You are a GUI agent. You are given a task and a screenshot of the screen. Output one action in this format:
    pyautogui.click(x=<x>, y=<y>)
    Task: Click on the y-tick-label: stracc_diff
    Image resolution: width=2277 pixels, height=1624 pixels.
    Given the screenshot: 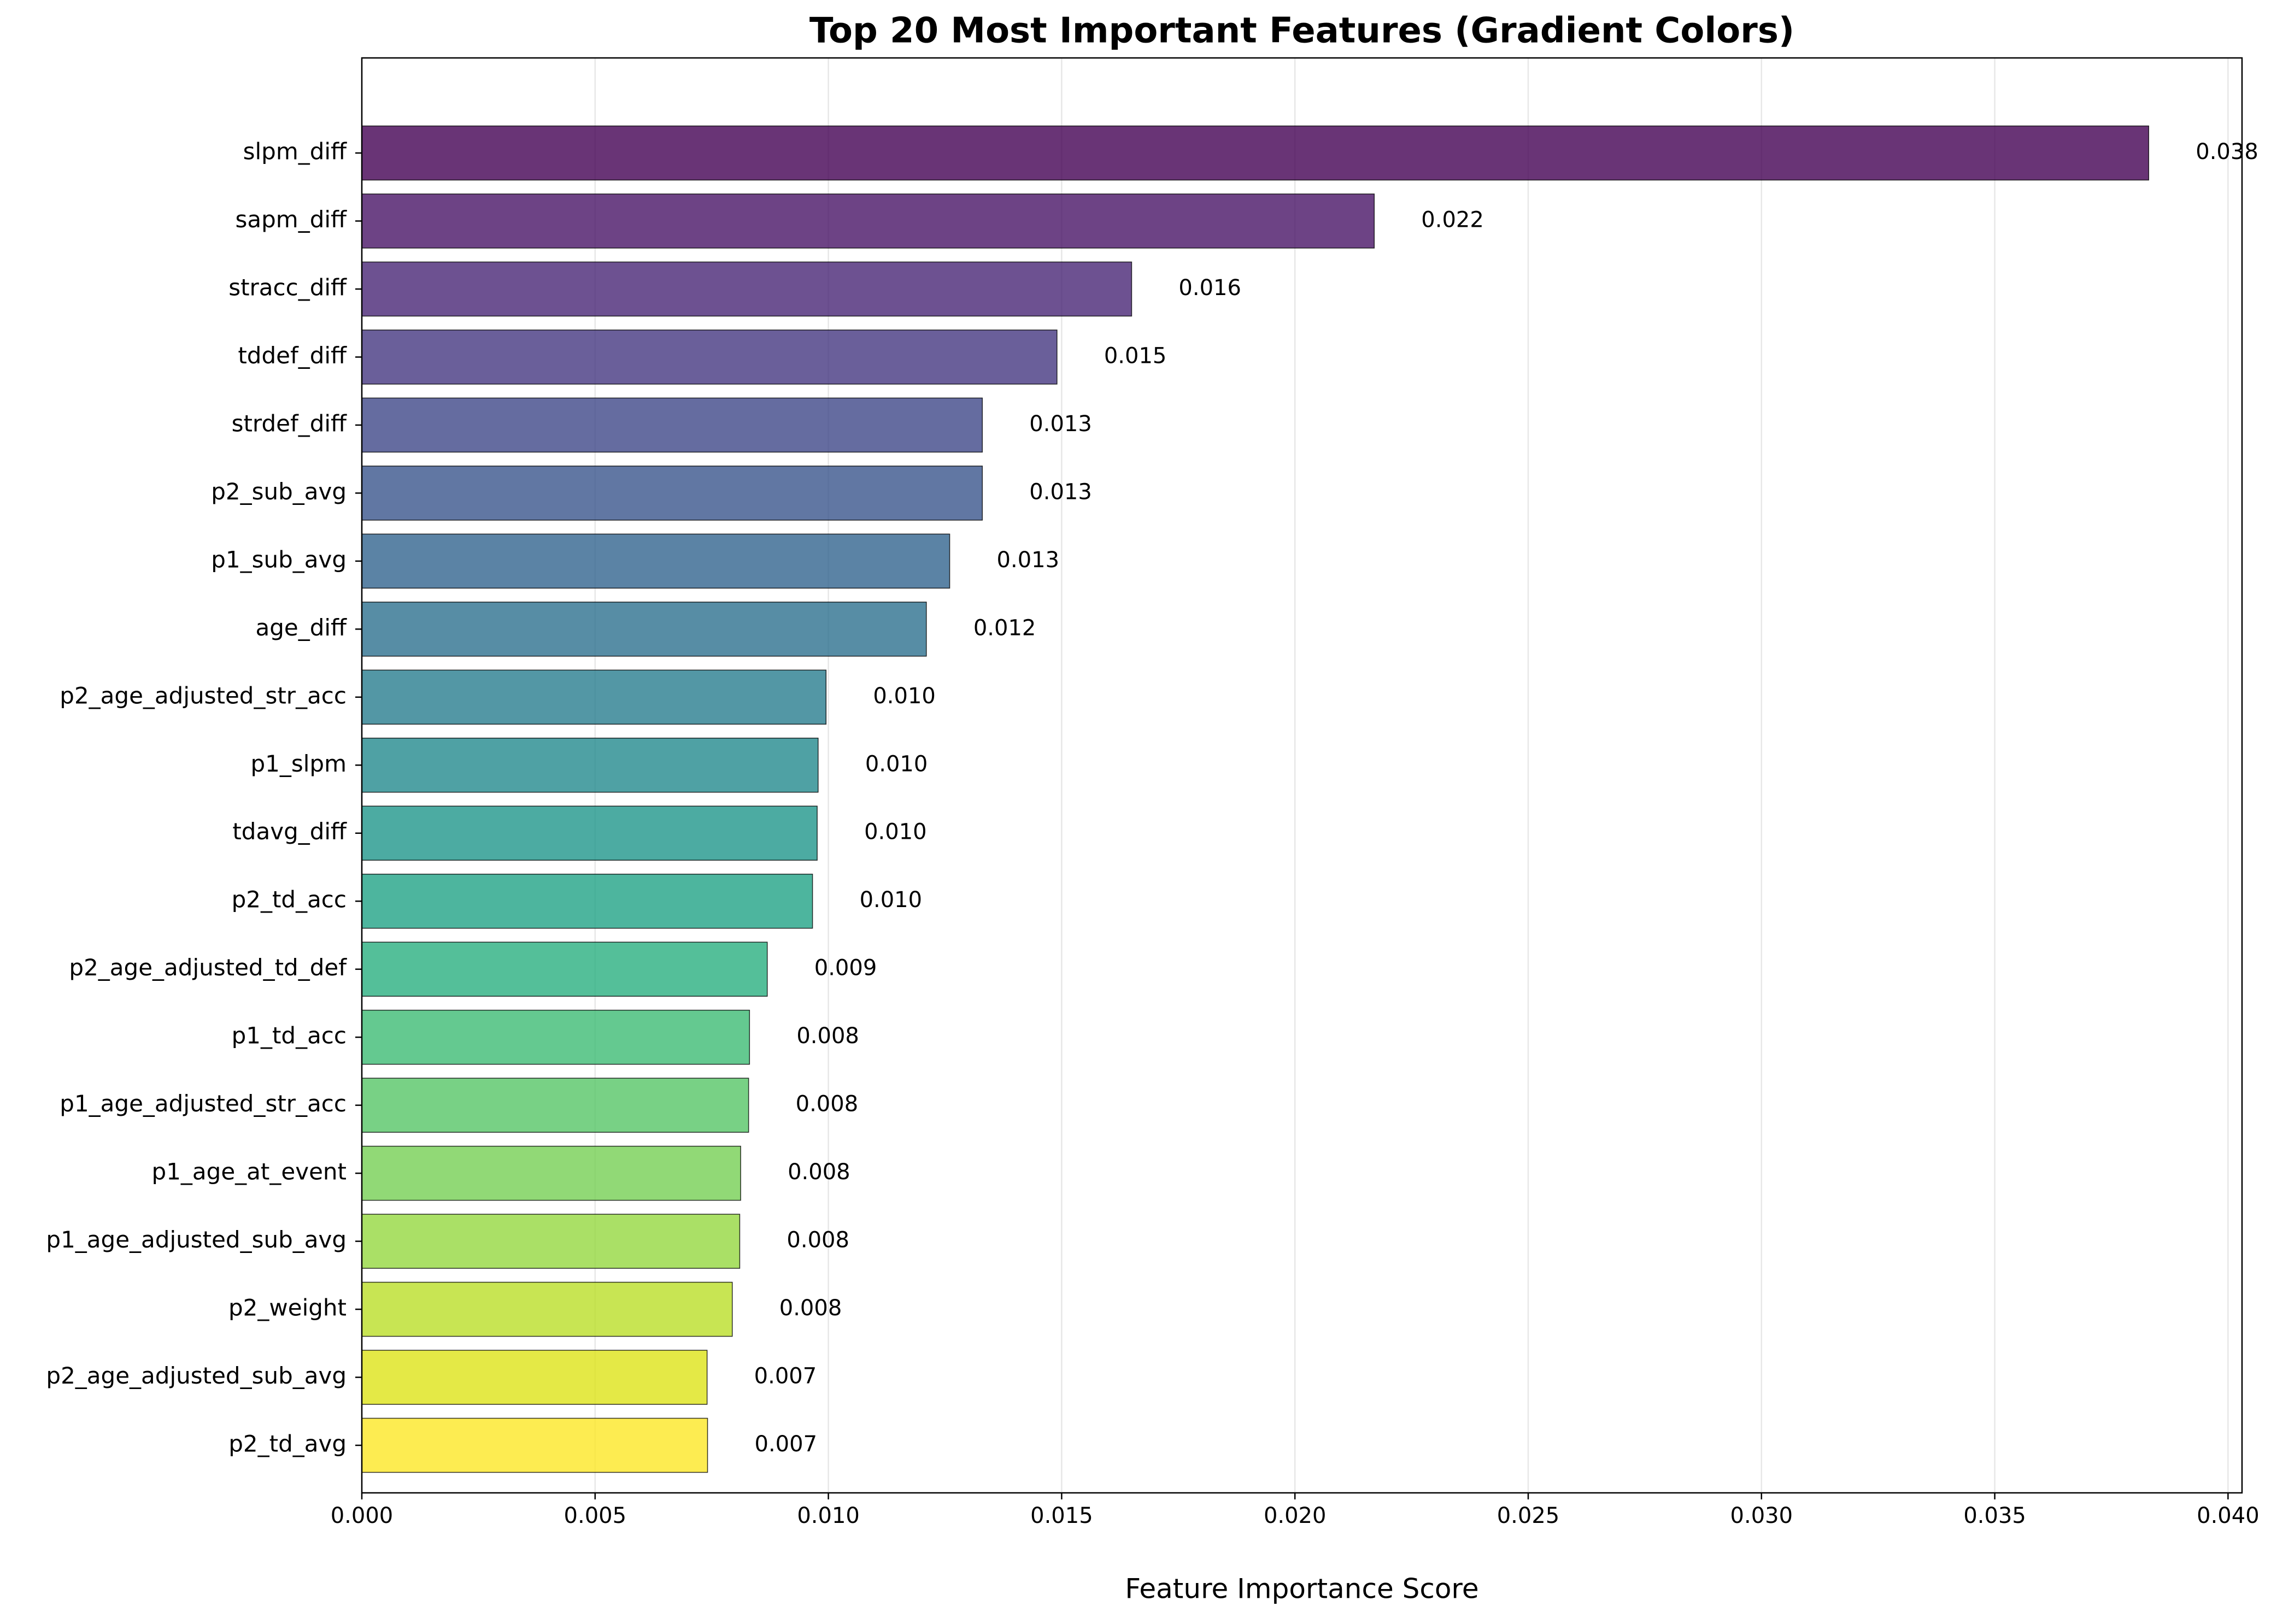 What is the action you would take?
    pyautogui.click(x=287, y=287)
    